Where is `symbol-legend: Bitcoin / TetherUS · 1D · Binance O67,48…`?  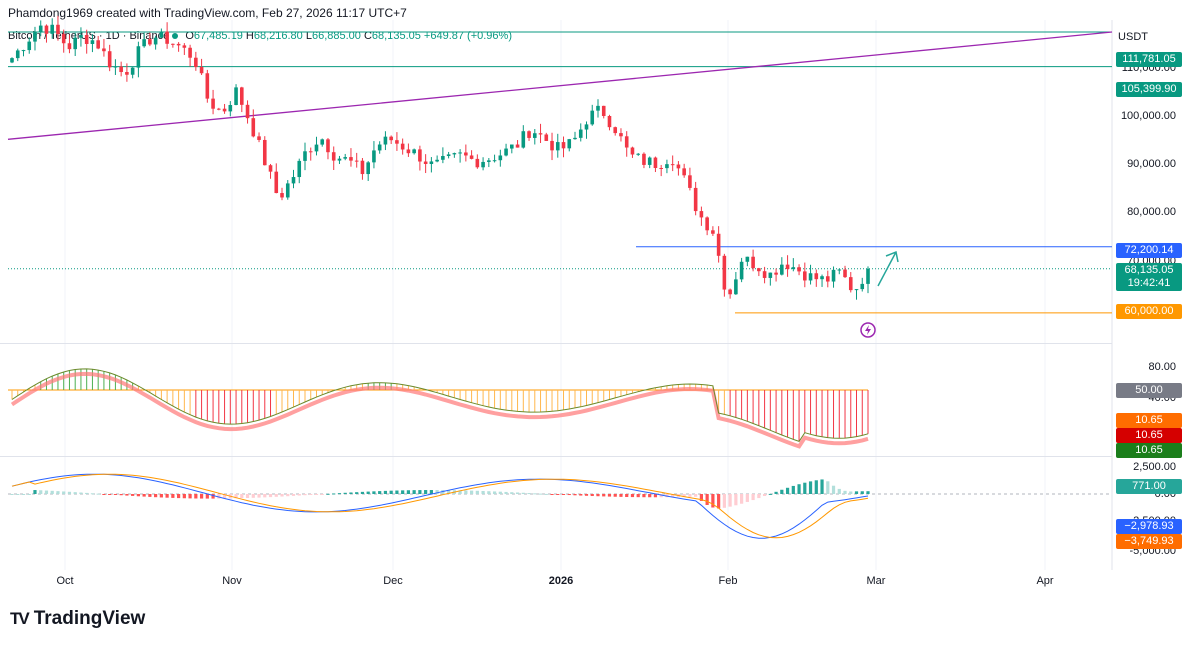 symbol-legend: Bitcoin / TetherUS · 1D · Binance O67,48… is located at coordinates (260, 36).